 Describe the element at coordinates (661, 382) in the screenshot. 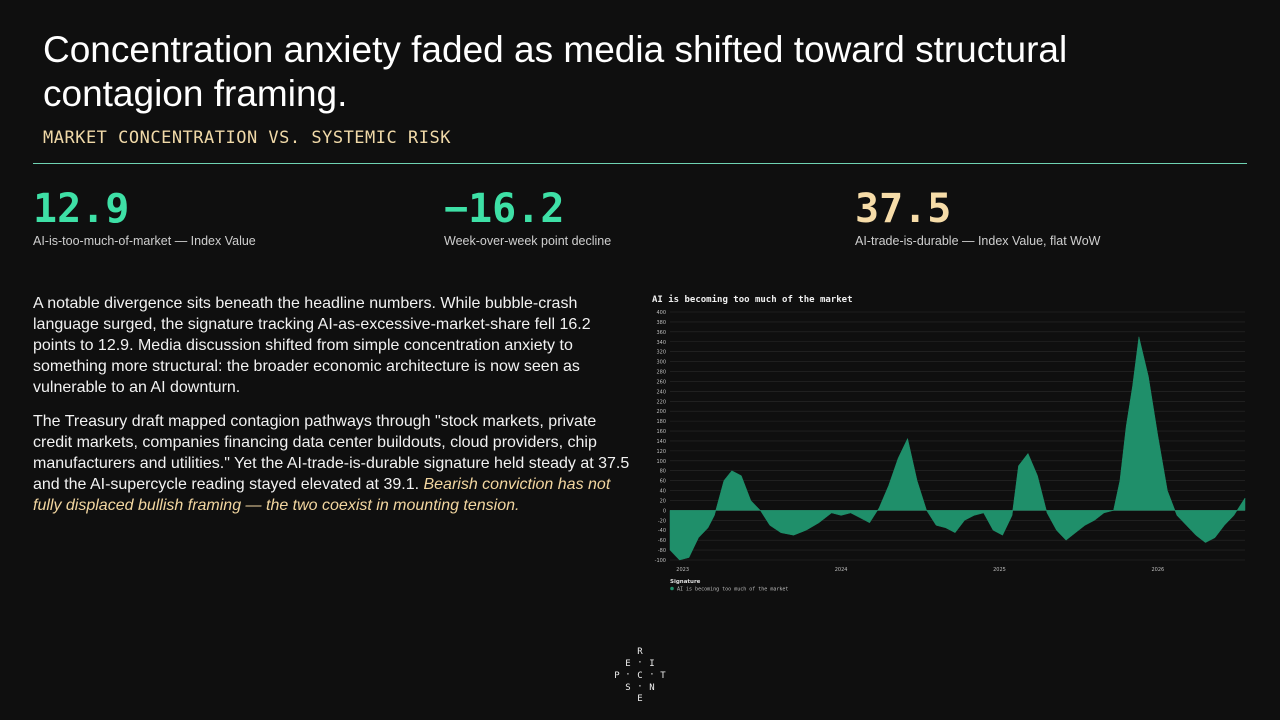

I see `y-tick-label: 260` at that location.